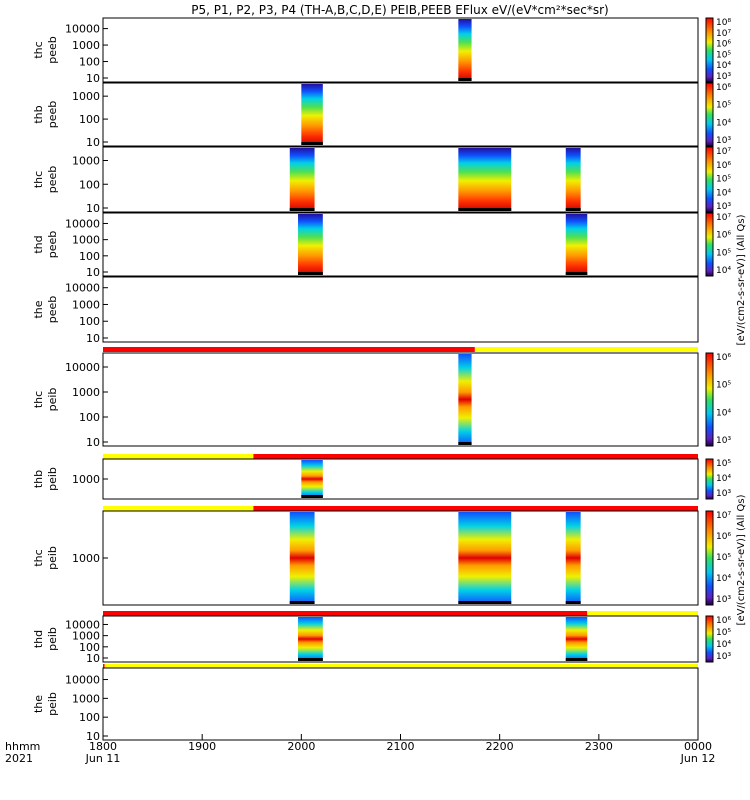  Describe the element at coordinates (365, 314) in the screenshot. I see `panel-5: 10 100 1000 10000 the peeb` at that location.